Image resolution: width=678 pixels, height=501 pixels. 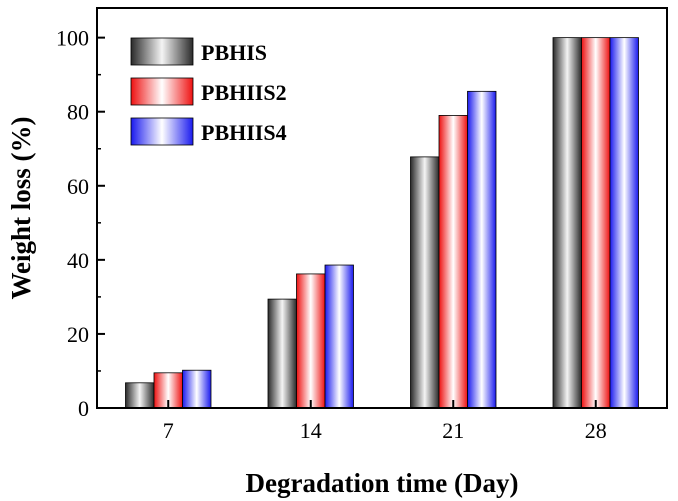 What do you see at coordinates (78, 334) in the screenshot?
I see `y-tick-label: 20` at bounding box center [78, 334].